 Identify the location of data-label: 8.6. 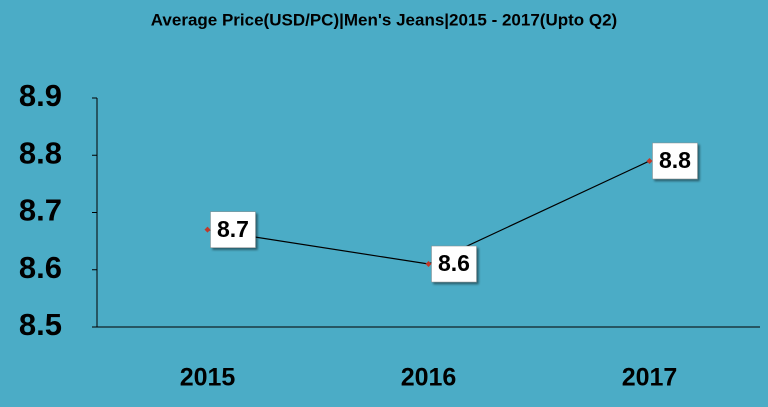
(454, 263).